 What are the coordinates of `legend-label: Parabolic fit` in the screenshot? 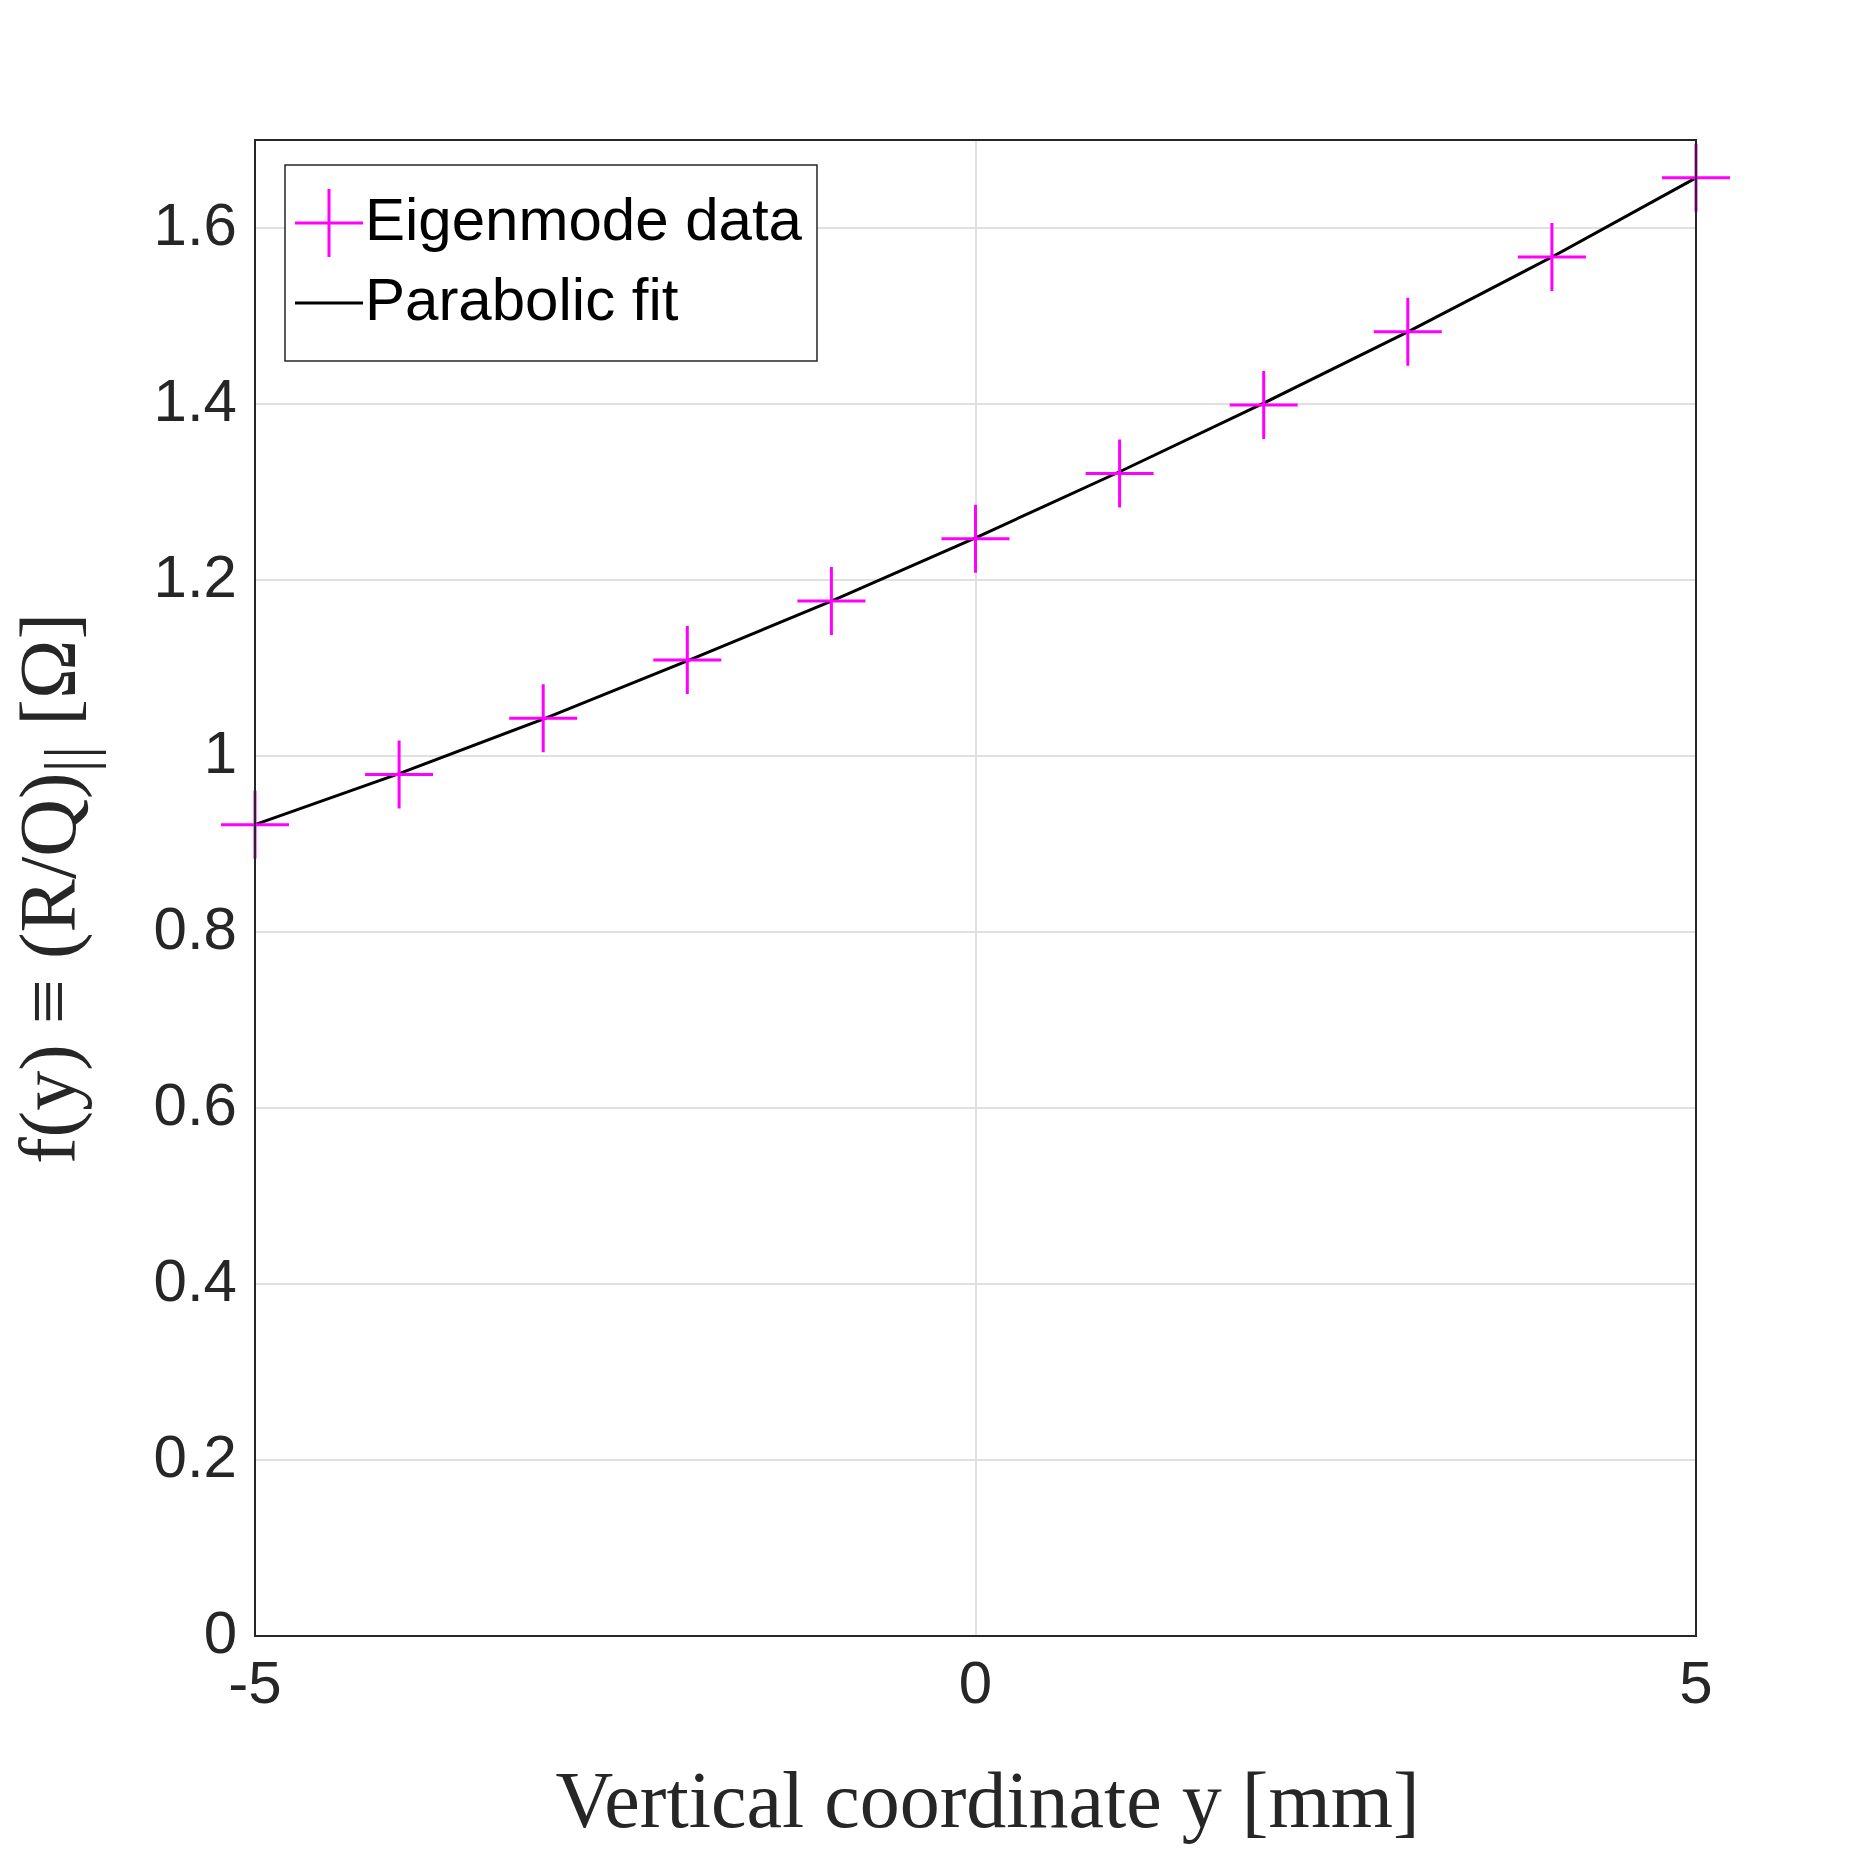 It's located at (522, 299).